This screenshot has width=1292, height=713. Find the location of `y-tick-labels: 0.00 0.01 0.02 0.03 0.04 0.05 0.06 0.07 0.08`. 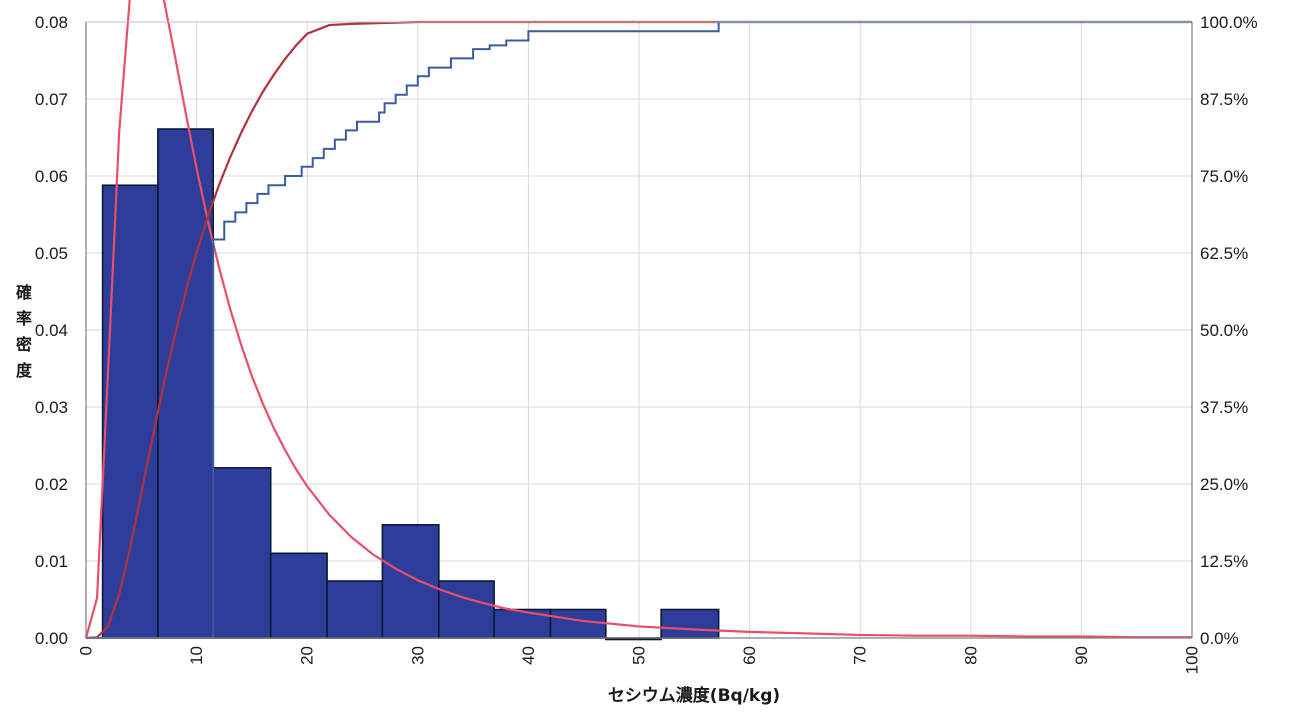

y-tick-labels: 0.00 0.01 0.02 0.03 0.04 0.05 0.06 0.07 0.08 is located at coordinates (51, 330).